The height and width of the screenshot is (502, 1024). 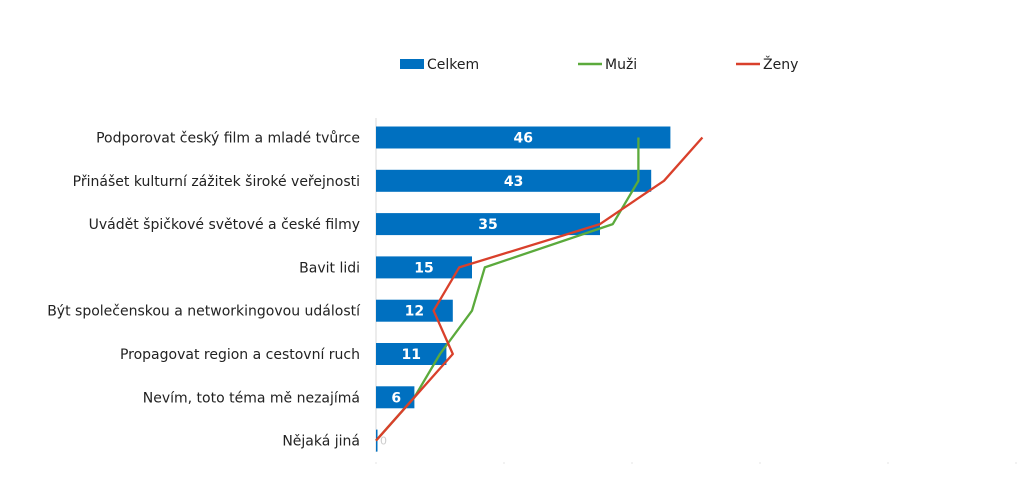 I want to click on data-label: 12, so click(x=414, y=312).